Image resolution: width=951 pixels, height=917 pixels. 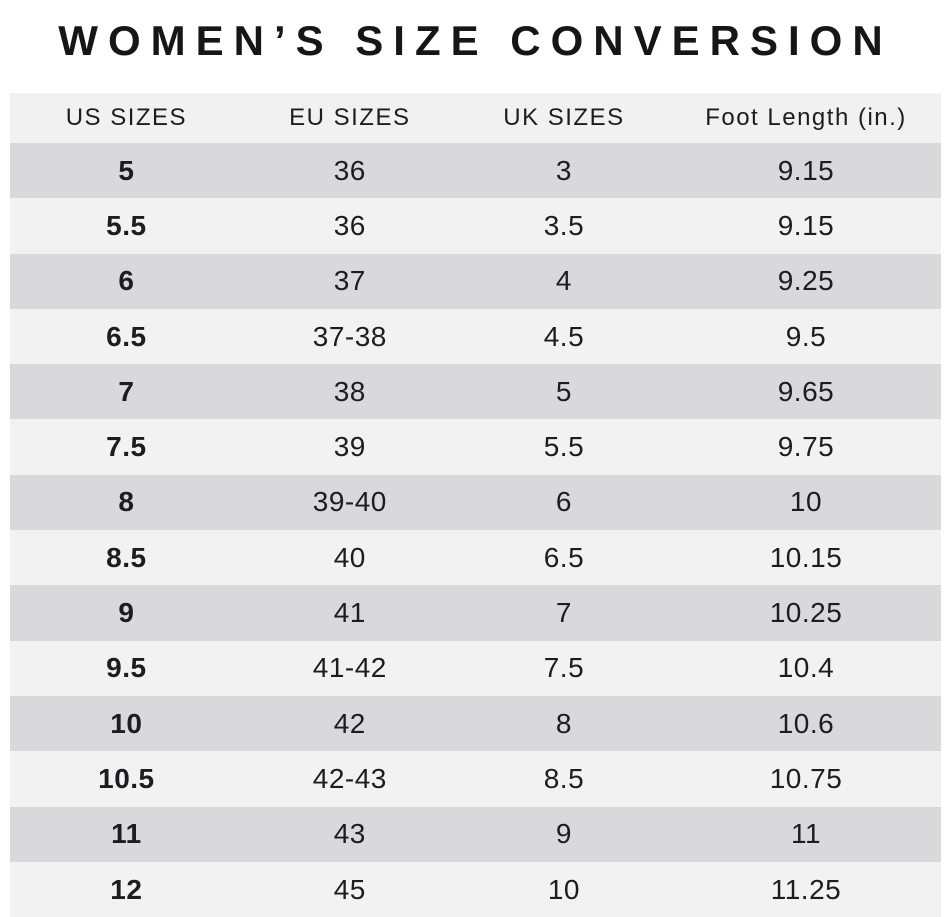 I want to click on foot-length-cell: 9.25, so click(x=806, y=281).